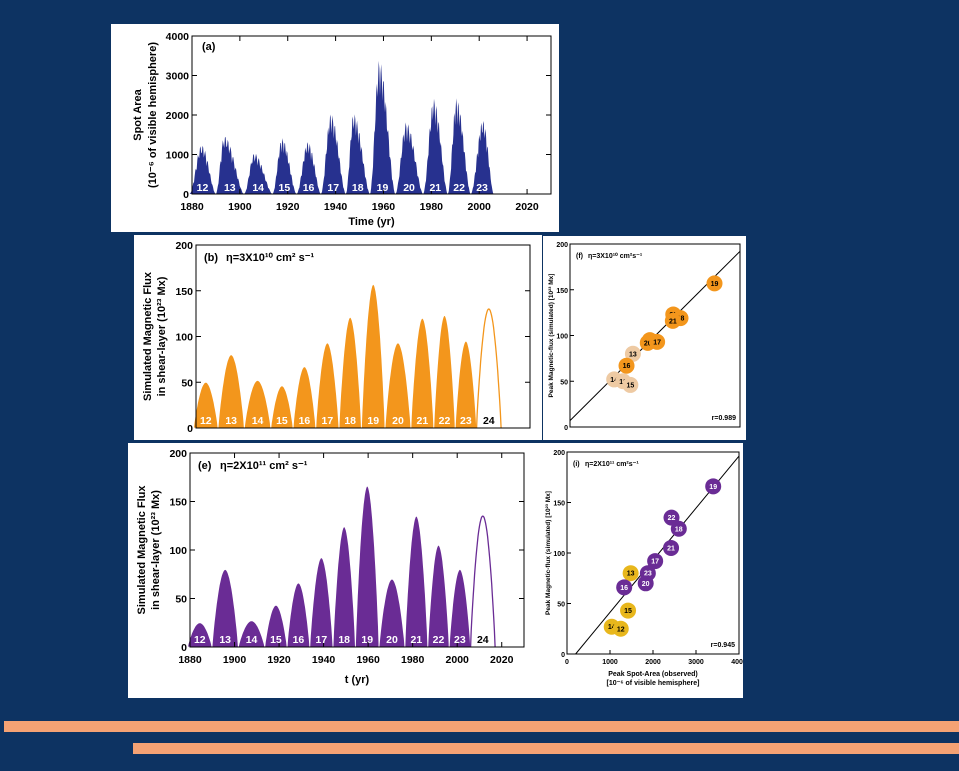  I want to click on chart-i-point-label: 13, so click(631, 574).